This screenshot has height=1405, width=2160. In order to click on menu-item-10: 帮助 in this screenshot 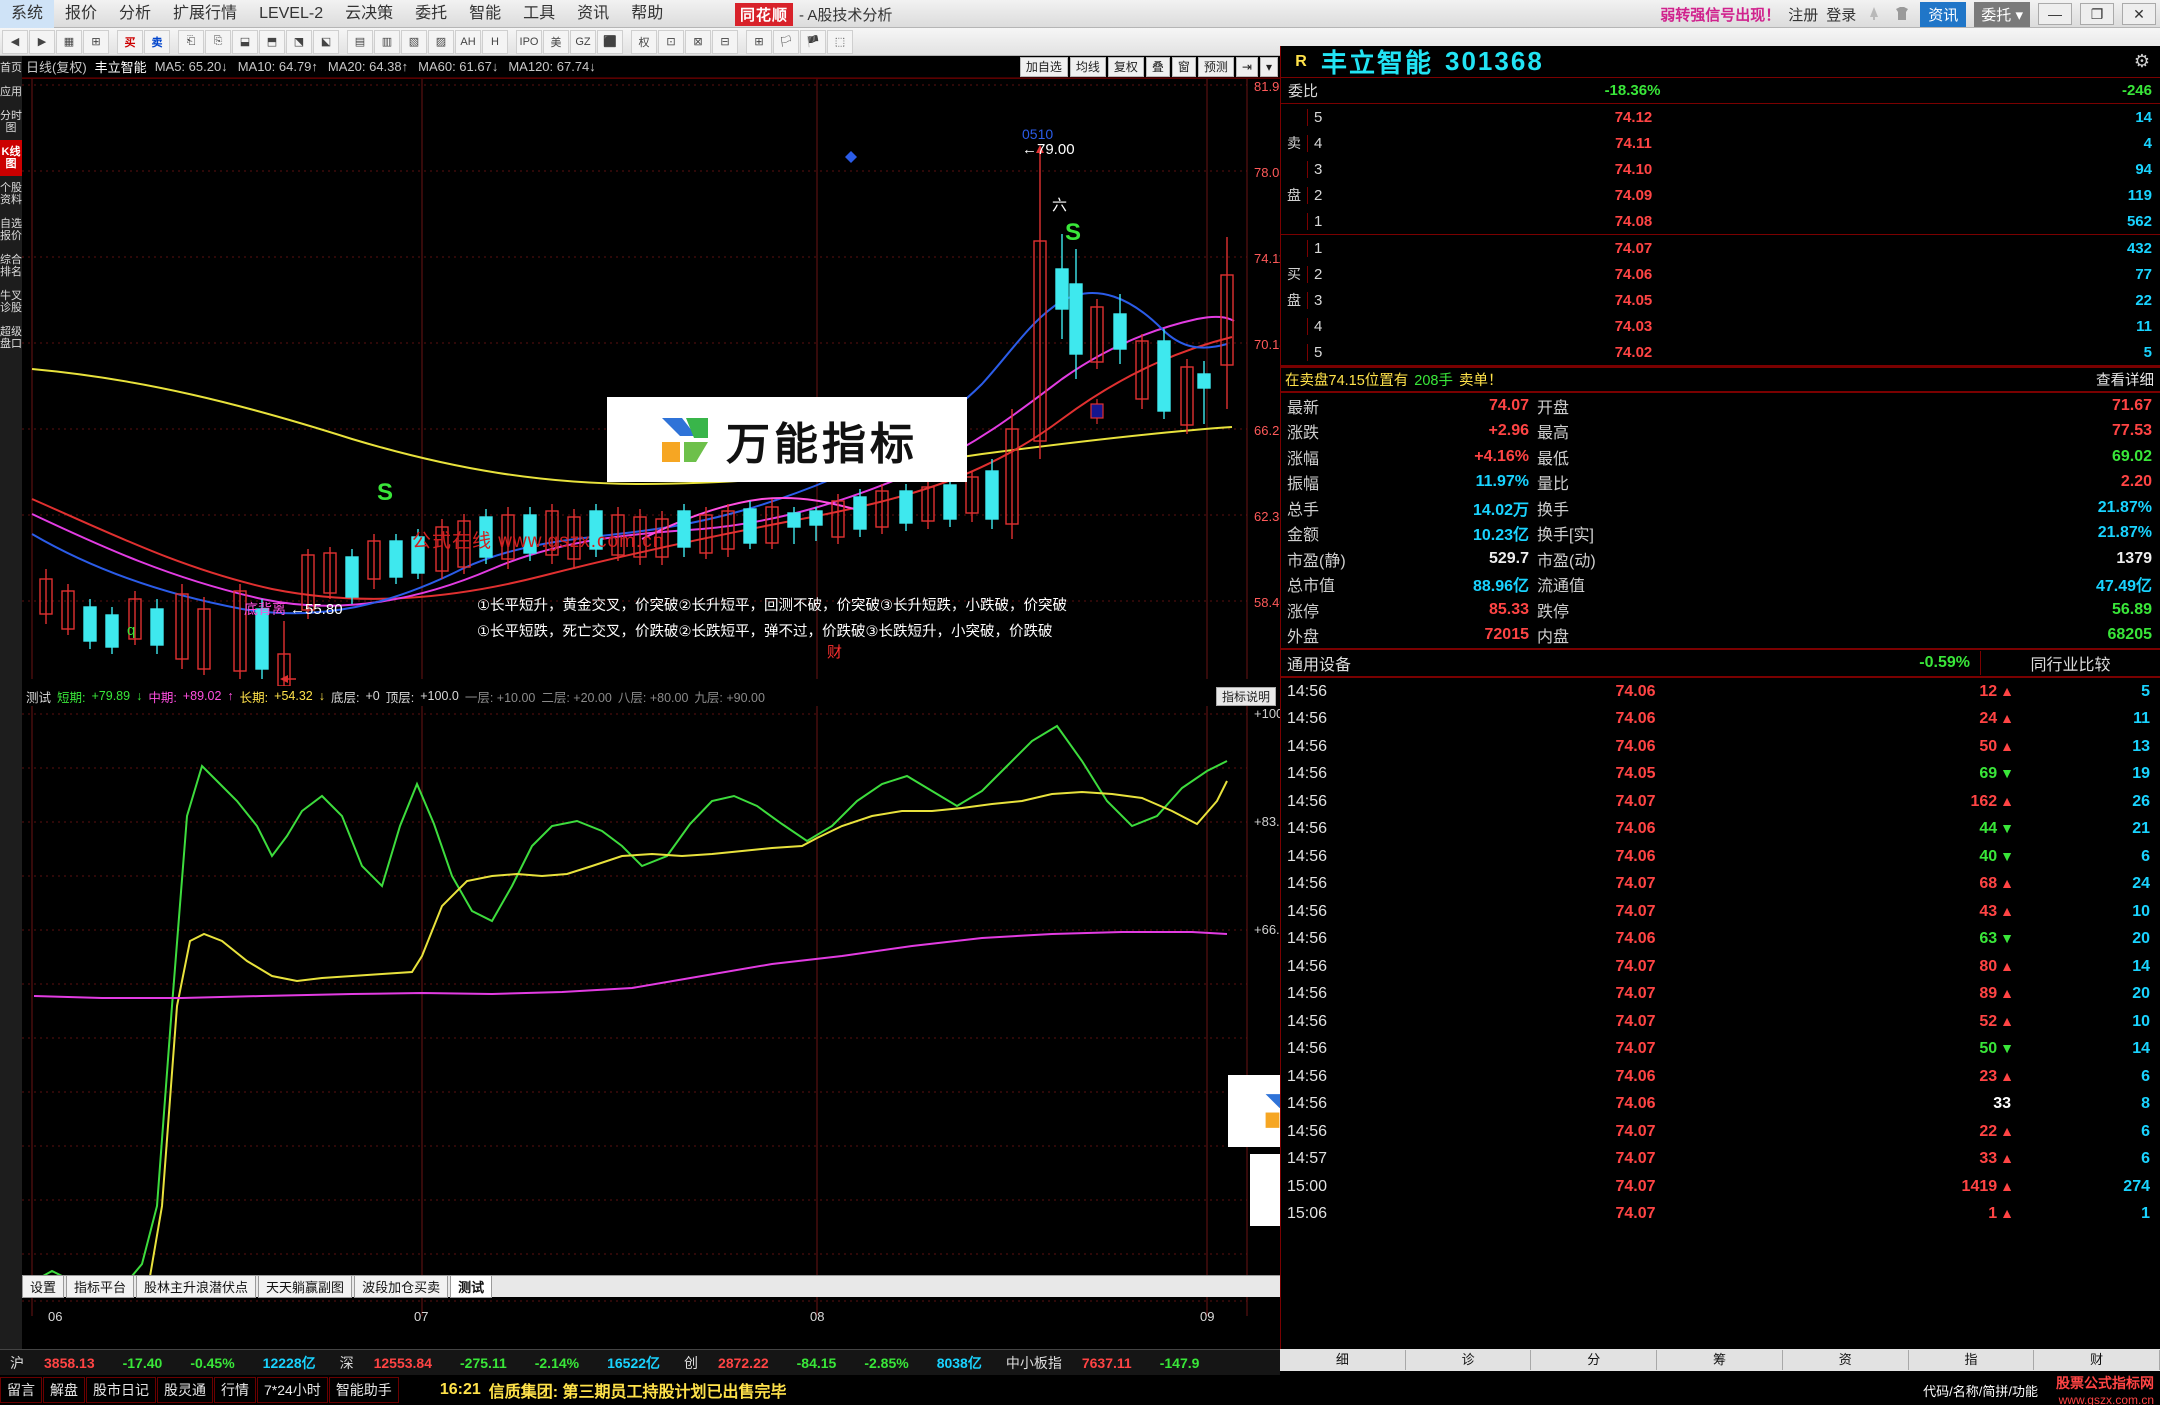, I will do `click(647, 13)`.